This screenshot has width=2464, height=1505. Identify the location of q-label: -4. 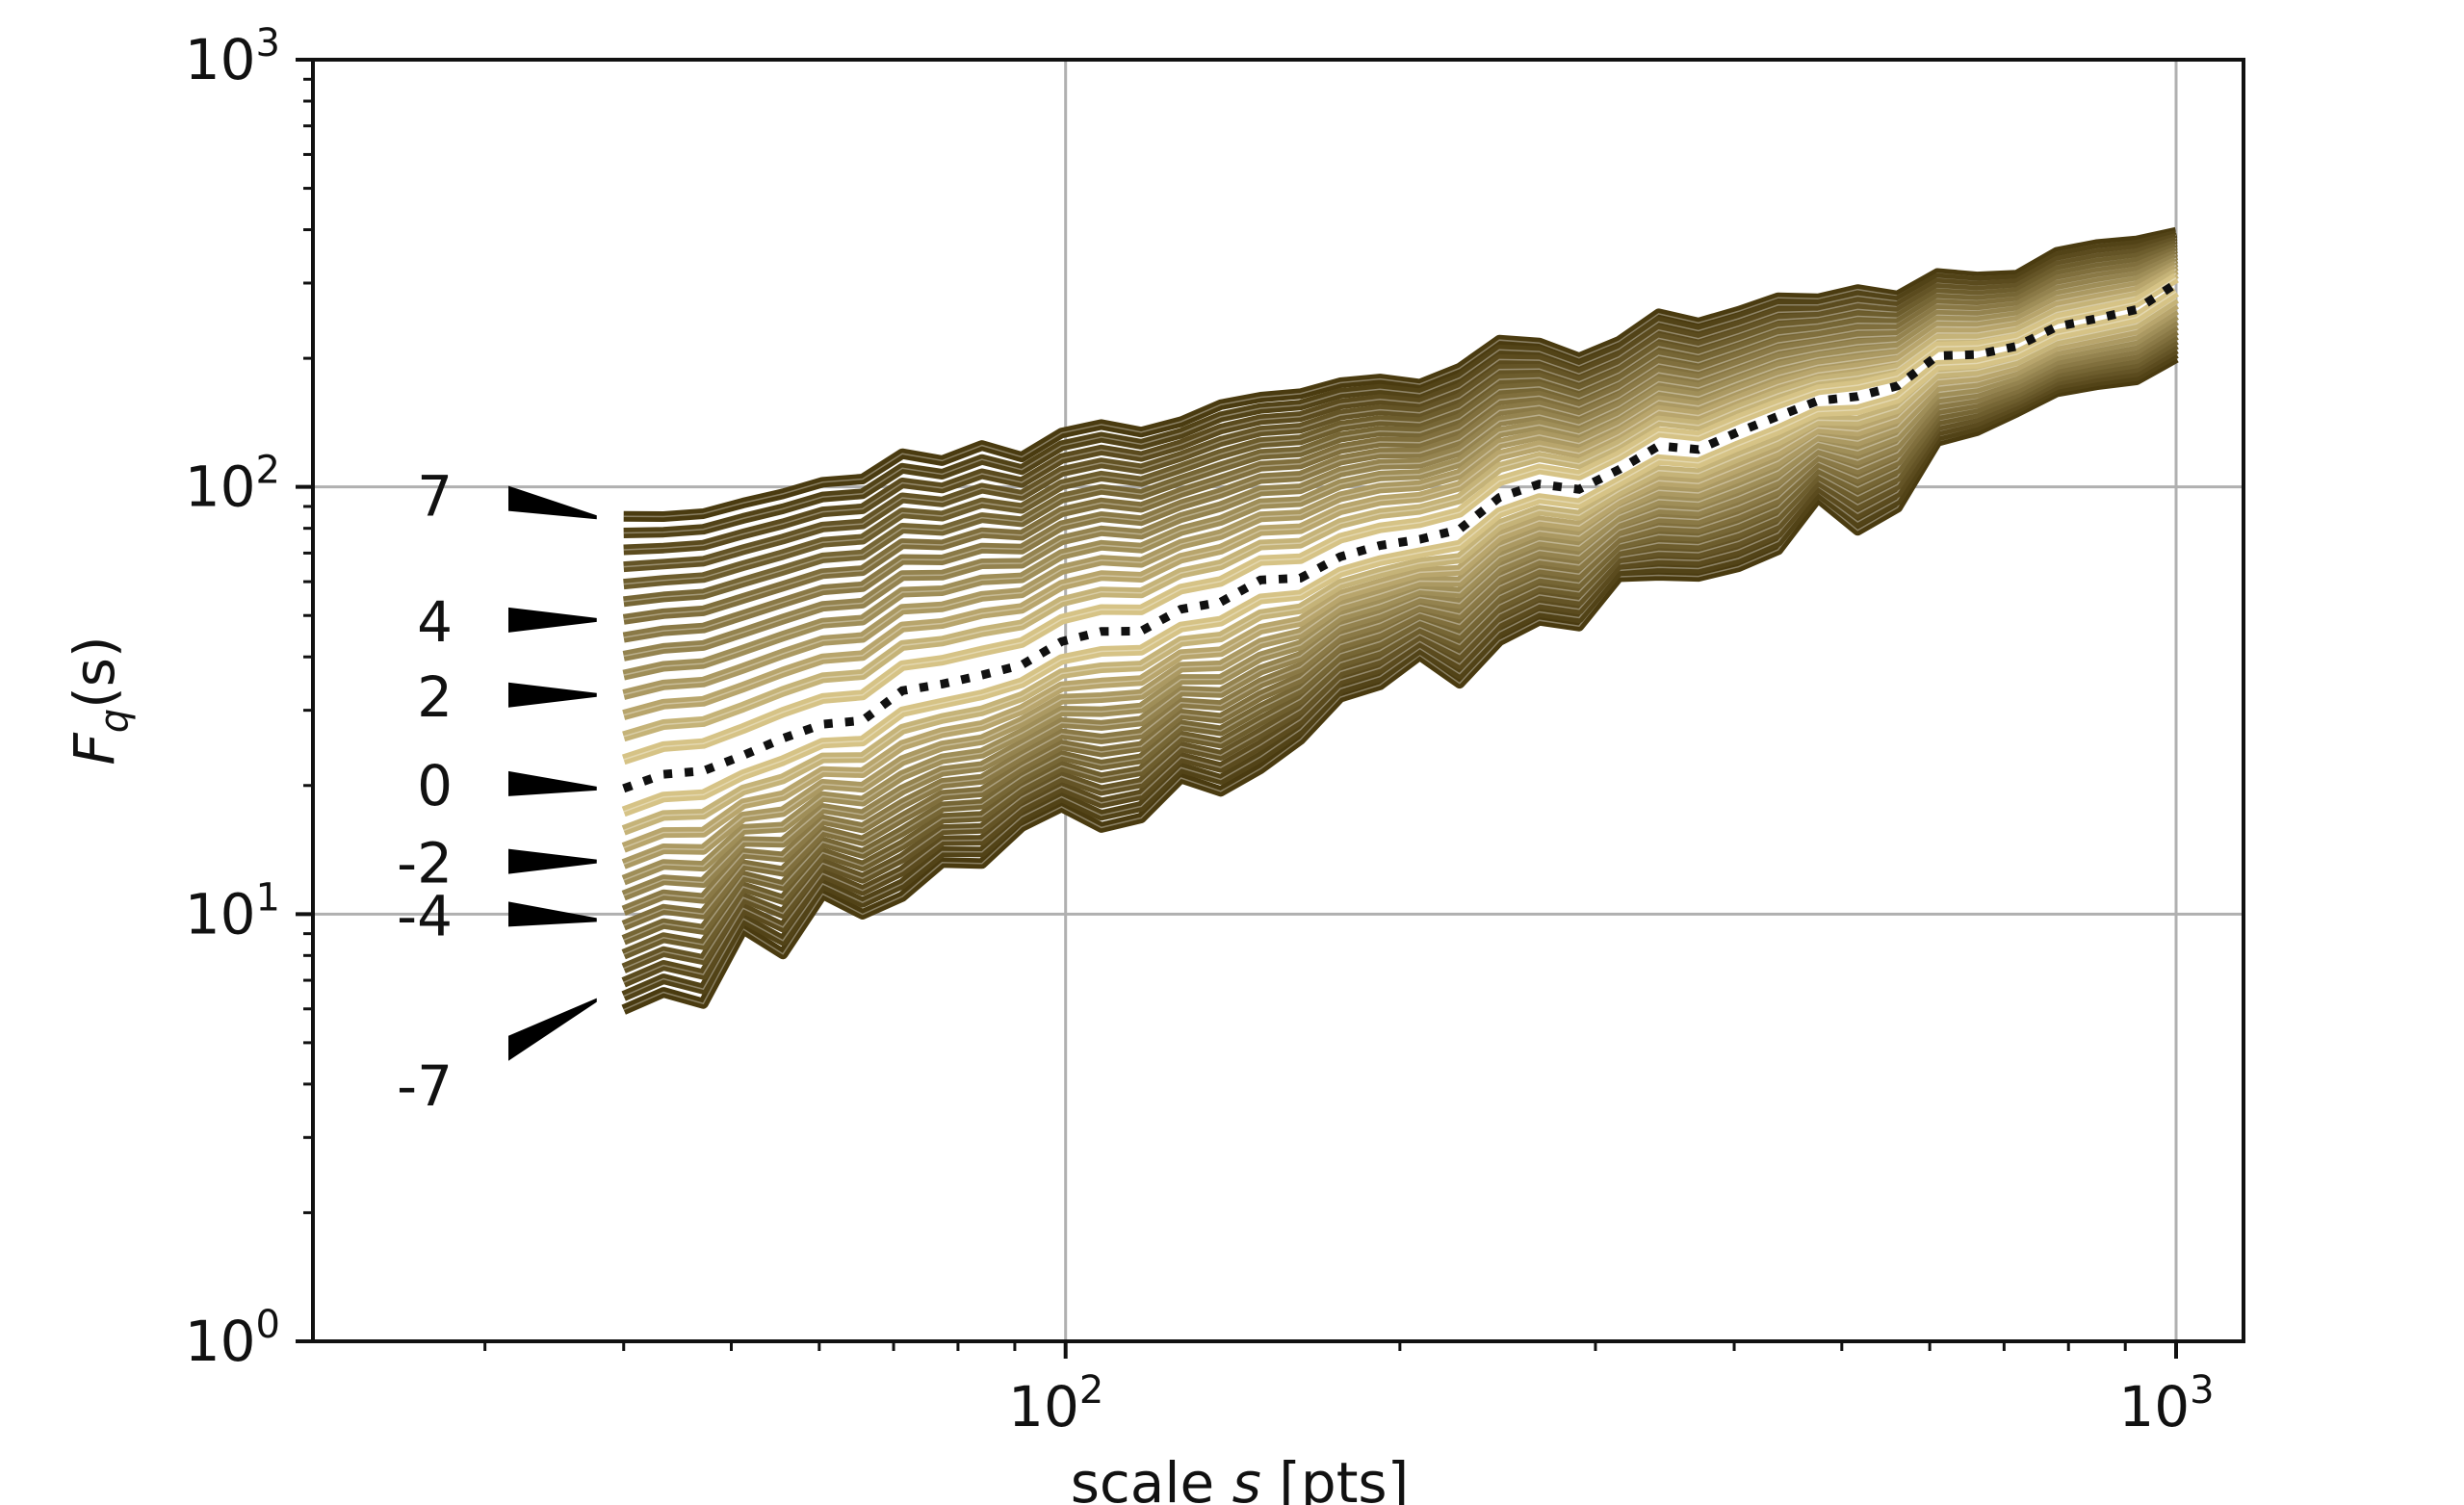
(425, 915).